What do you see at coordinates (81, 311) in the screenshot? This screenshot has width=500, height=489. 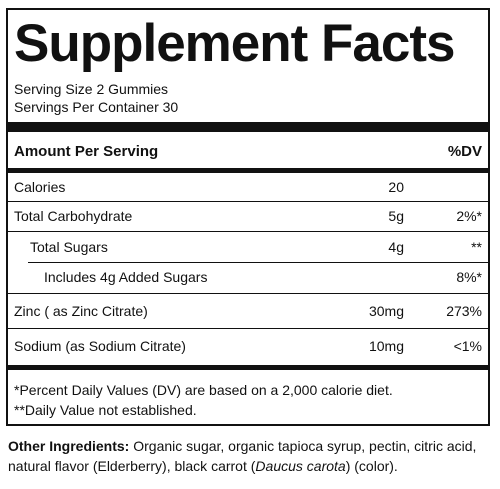 I see `nutrient-name: Zinc ( as Zinc Citrate)` at bounding box center [81, 311].